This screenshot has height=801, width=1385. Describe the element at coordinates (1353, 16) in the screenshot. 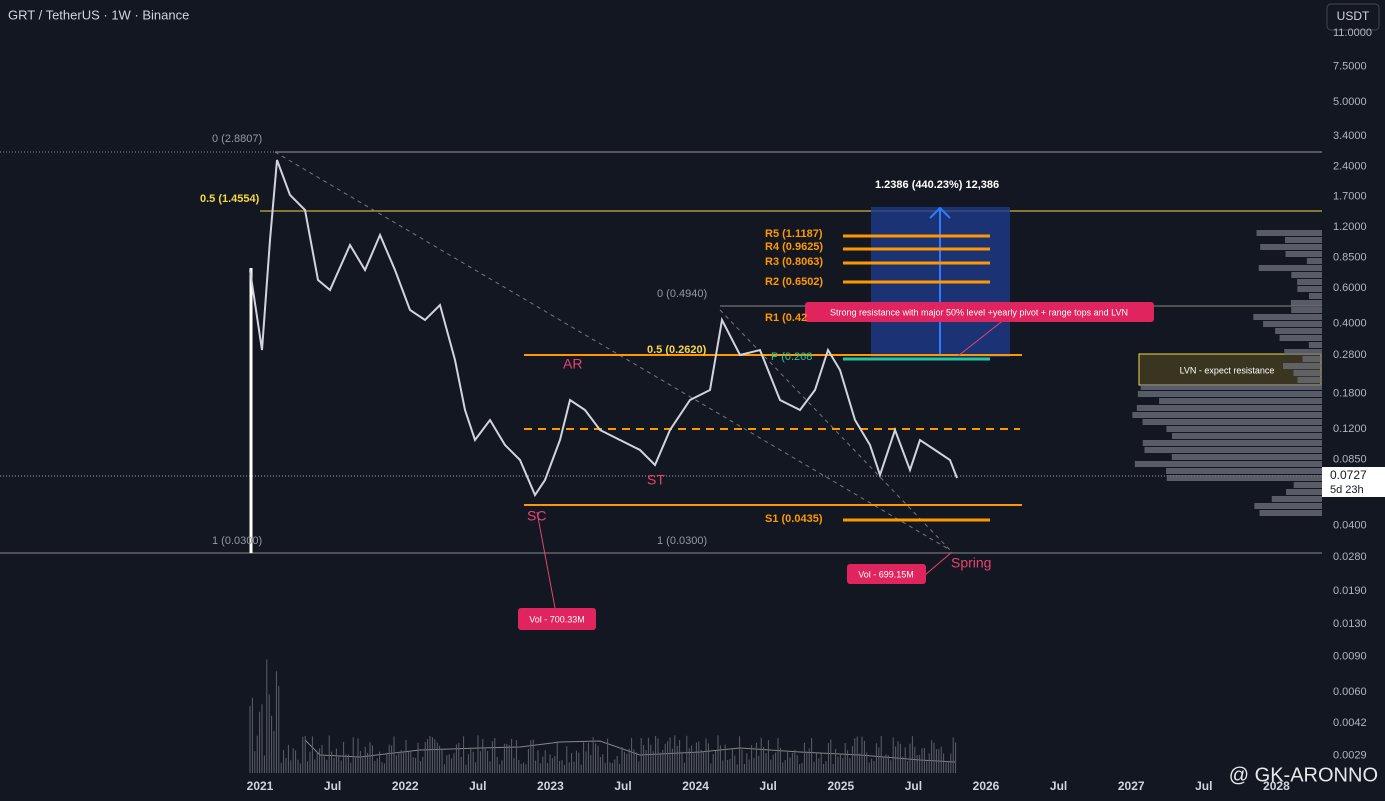

I see `currency-button: USDT` at that location.